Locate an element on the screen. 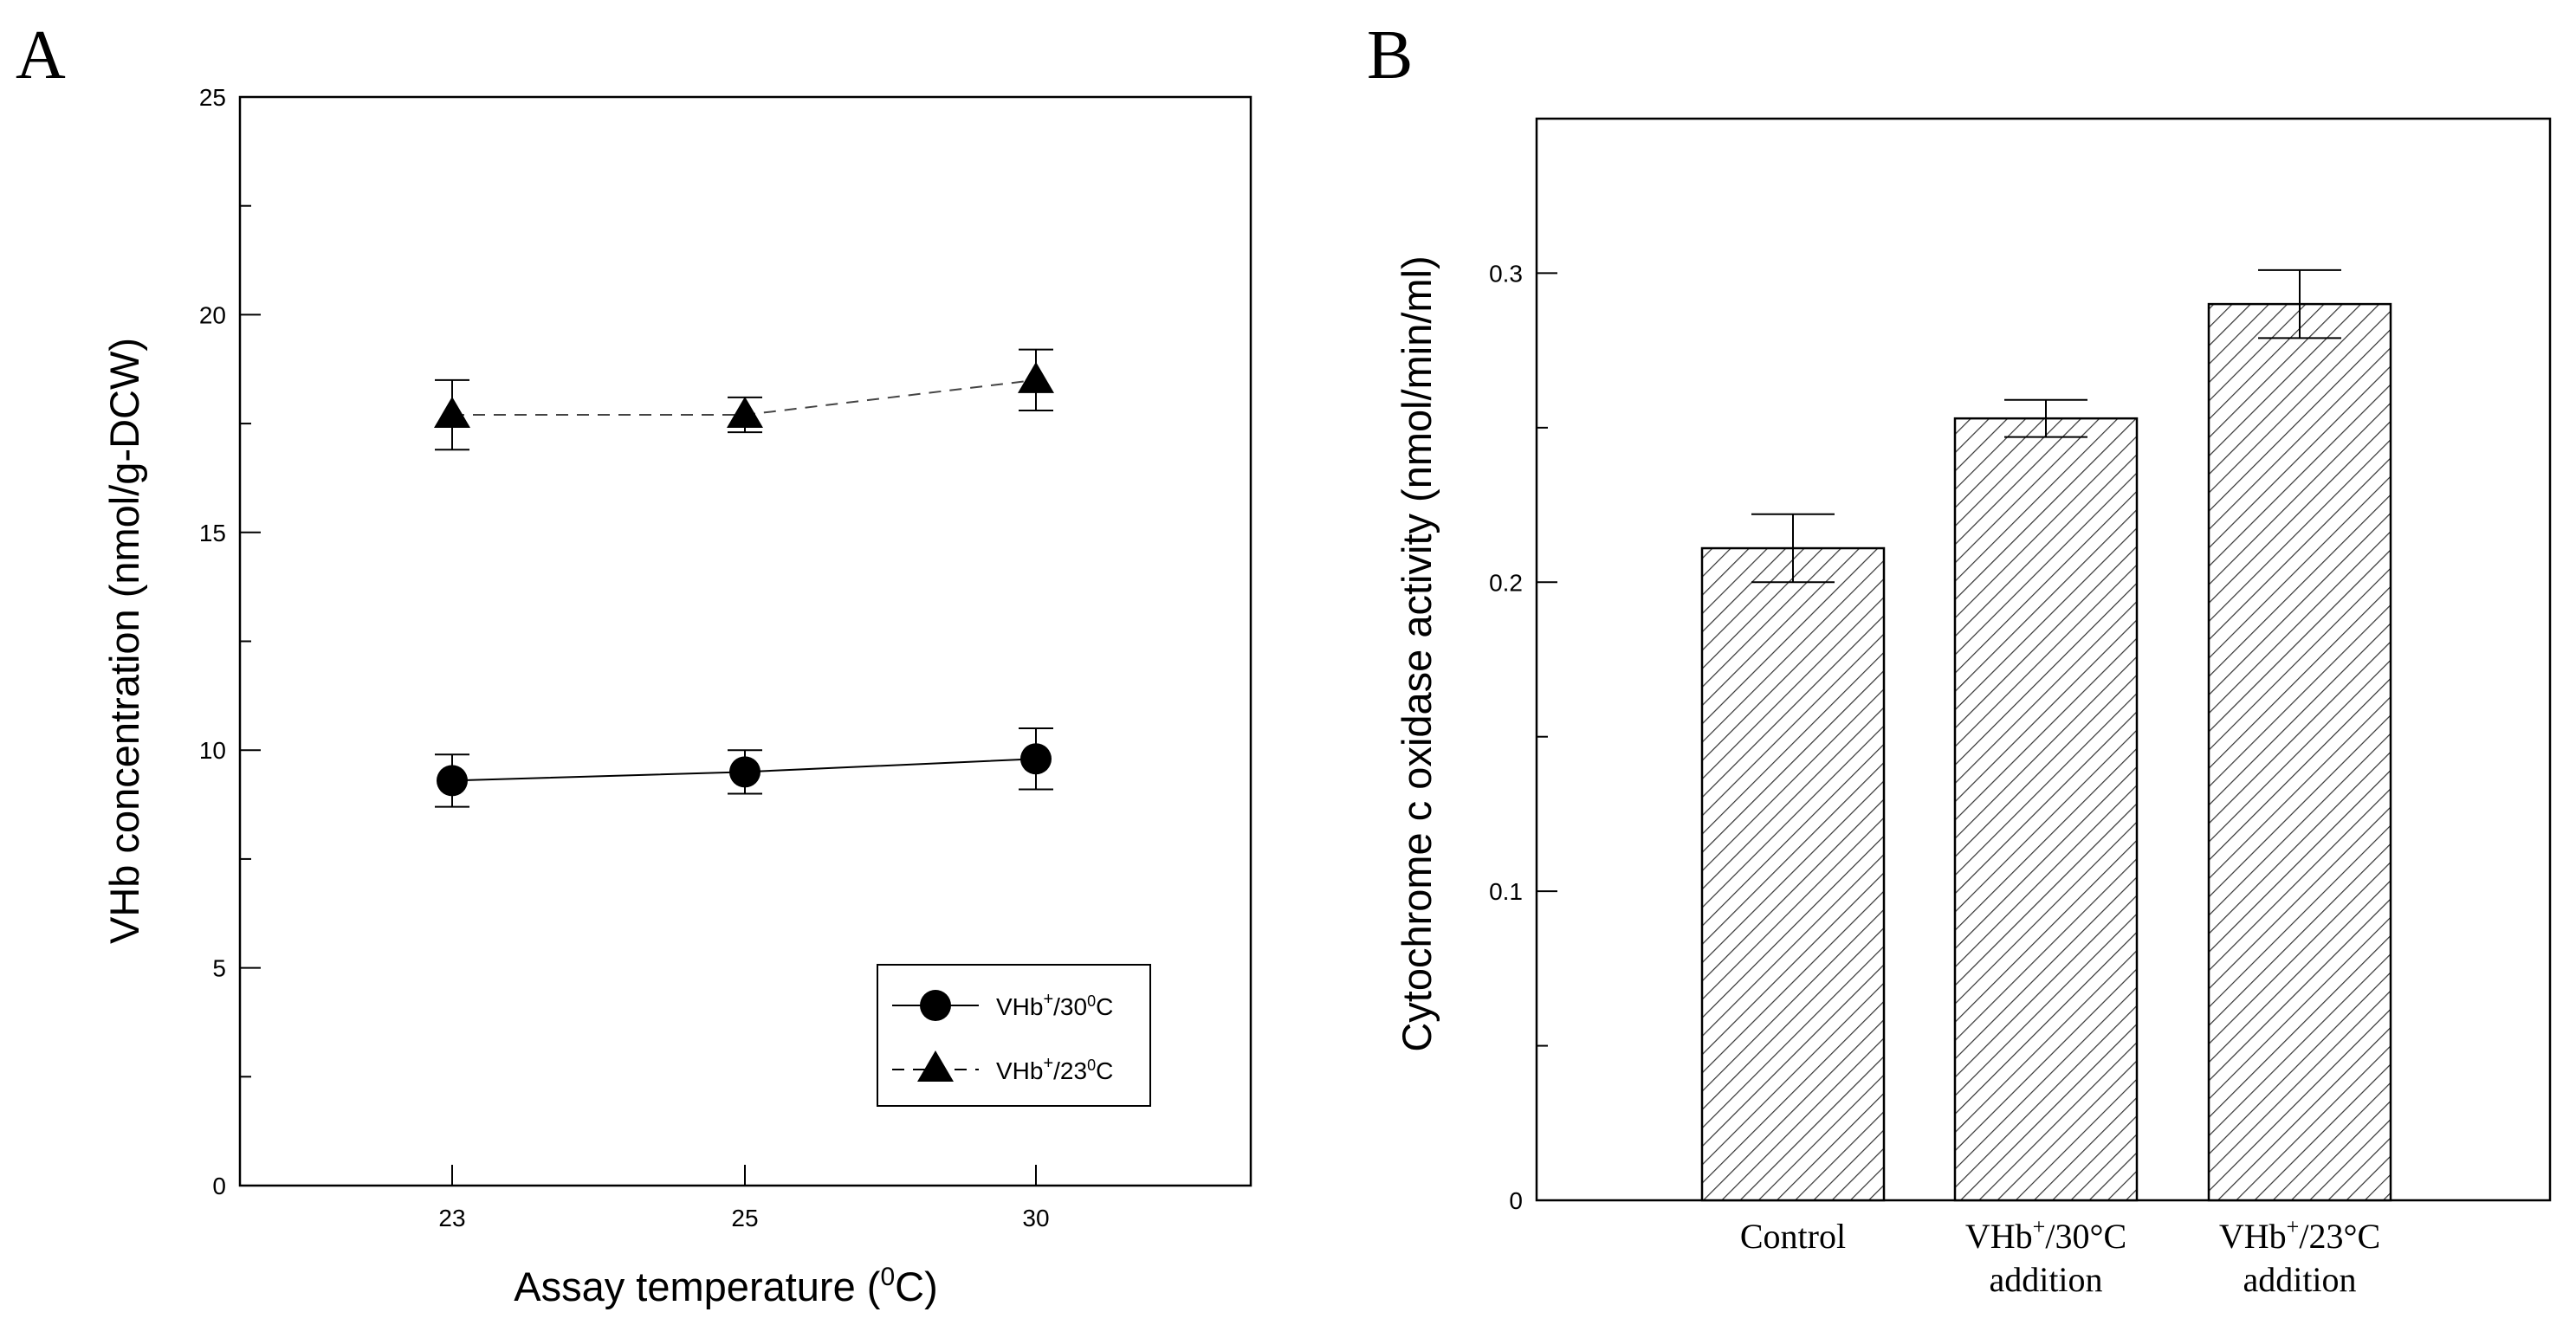 The height and width of the screenshot is (1325, 2576). panel-a-series is located at coordinates (744, 578).